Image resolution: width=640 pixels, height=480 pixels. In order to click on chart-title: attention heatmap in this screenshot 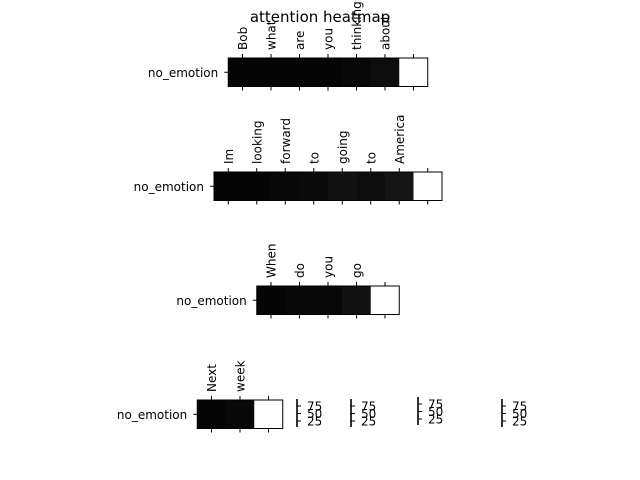, I will do `click(320, 17)`.